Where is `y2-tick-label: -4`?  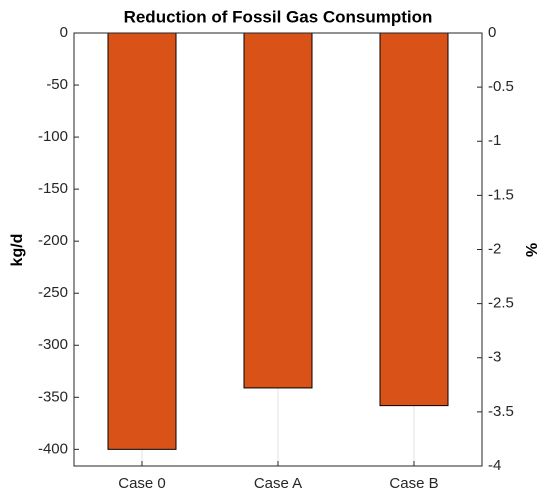 y2-tick-label: -4 is located at coordinates (494, 465).